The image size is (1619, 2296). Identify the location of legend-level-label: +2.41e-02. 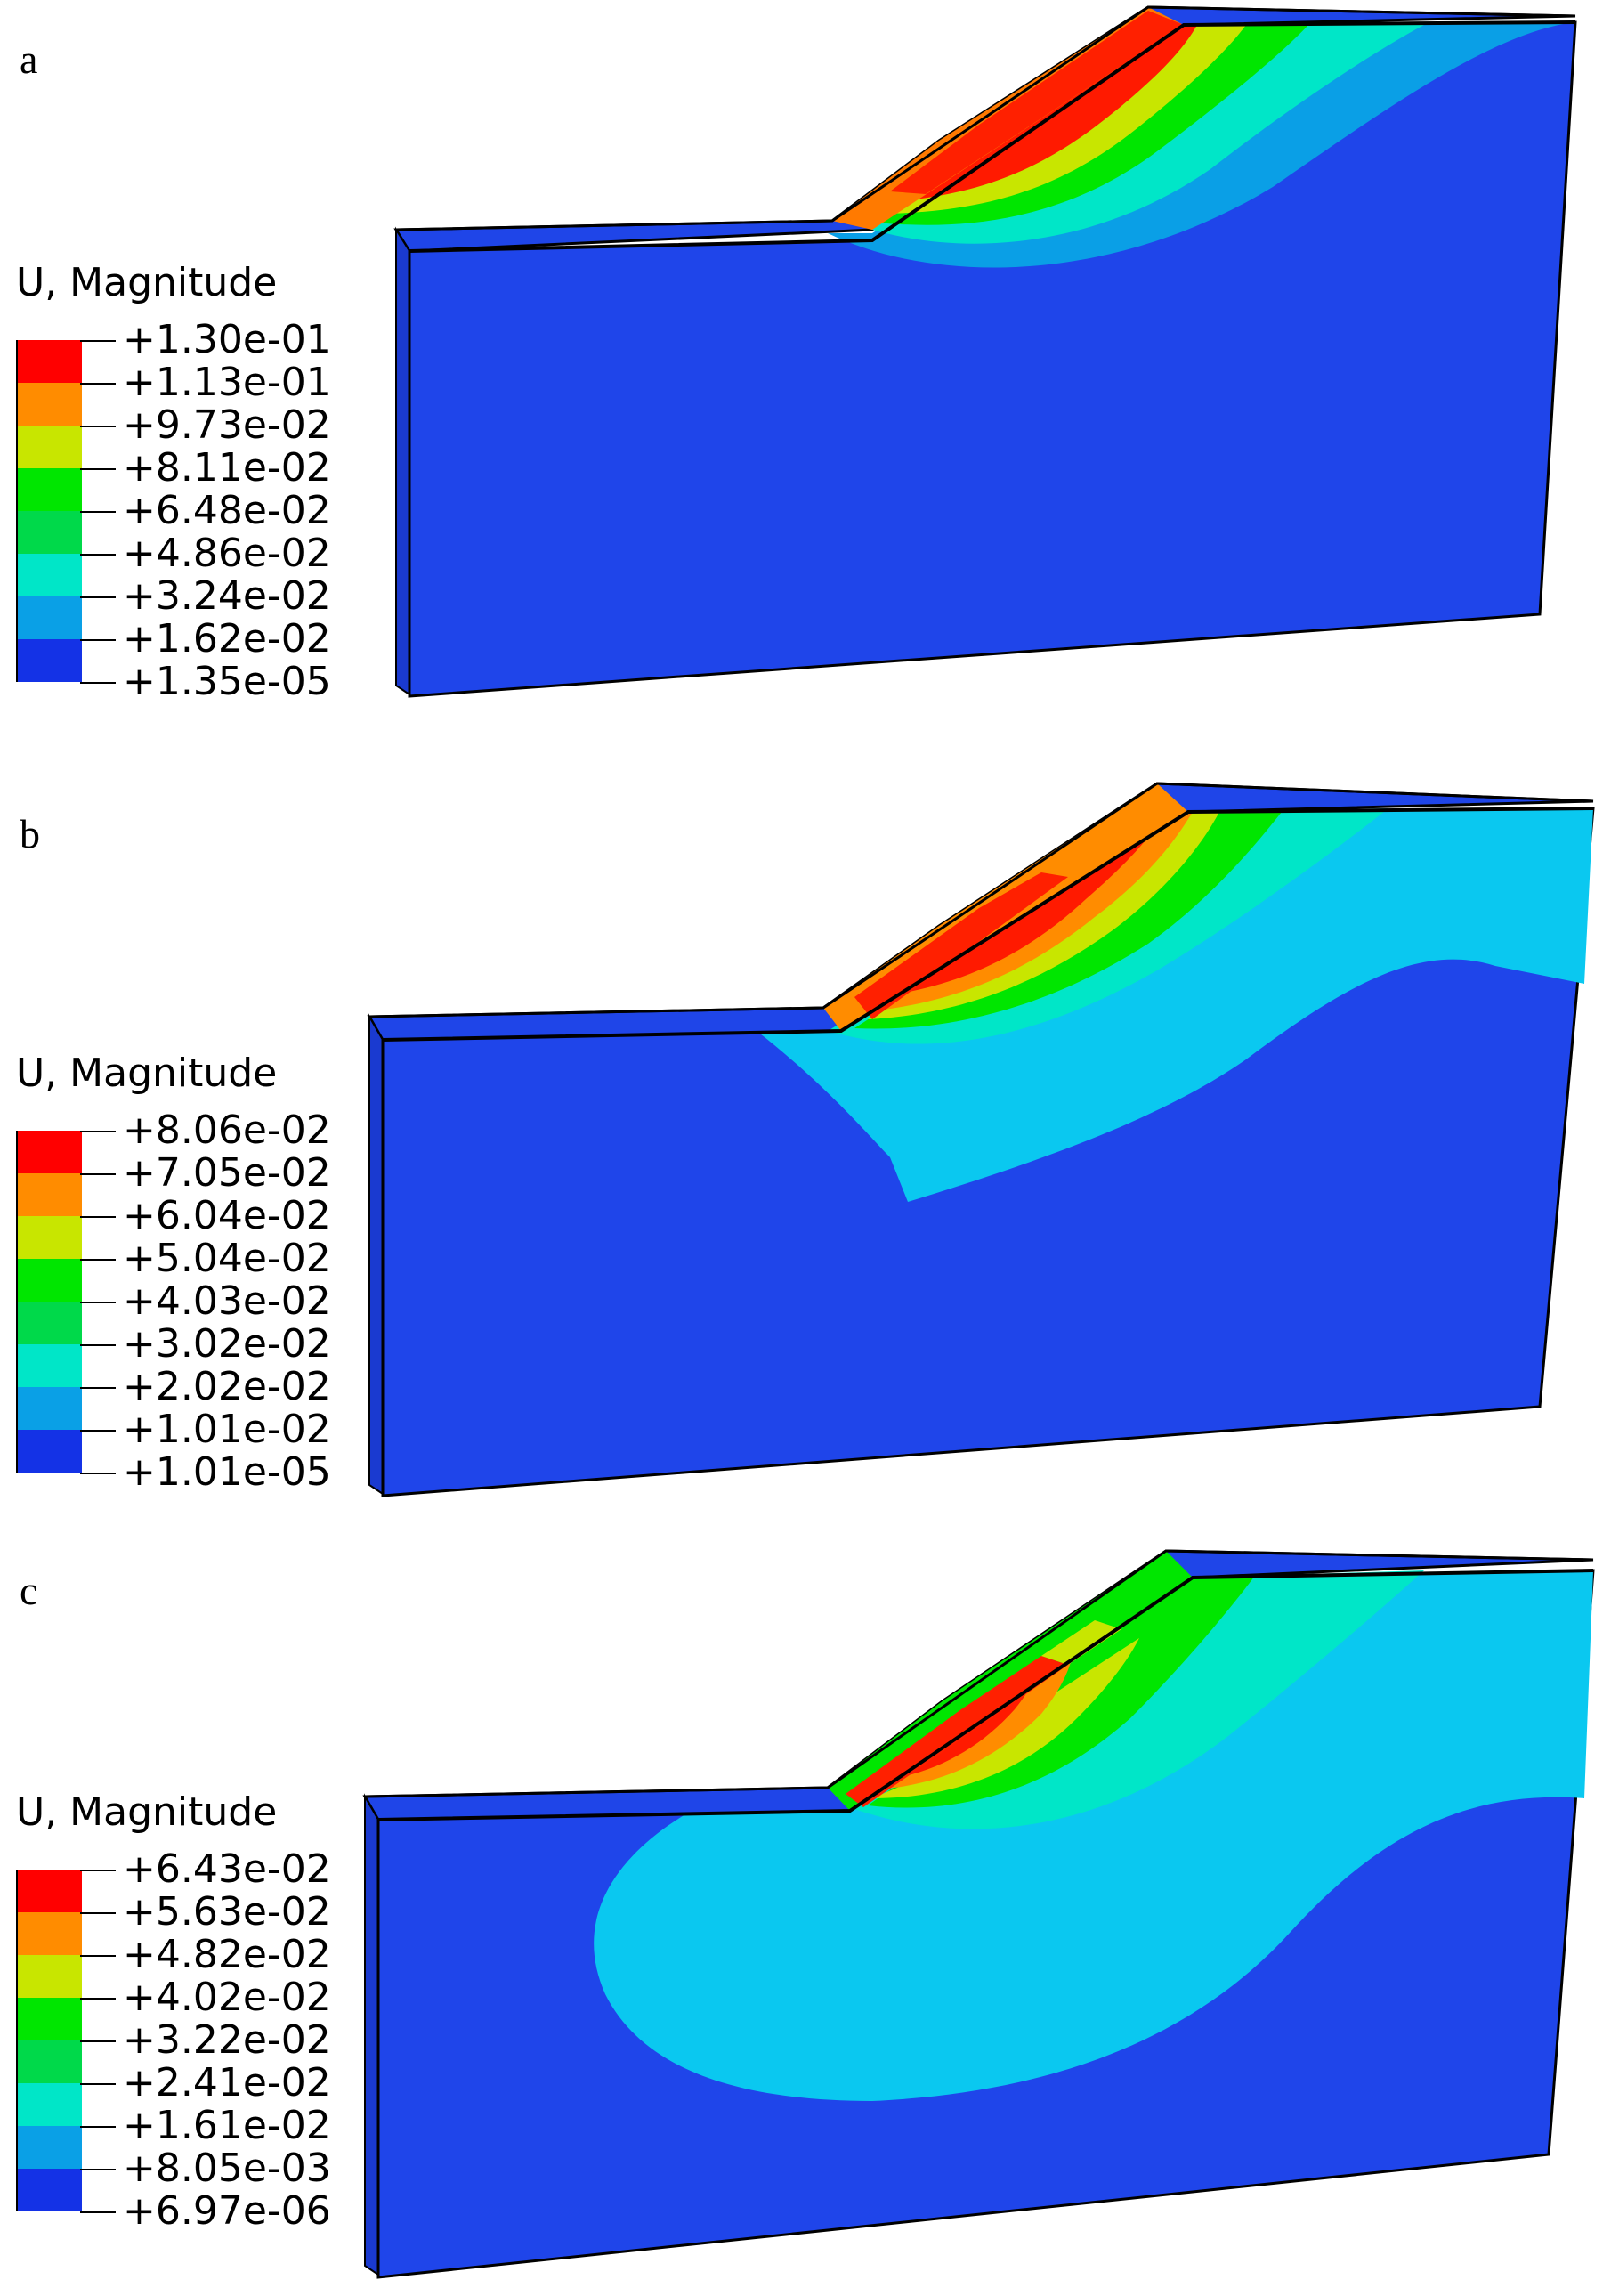
(227, 2082).